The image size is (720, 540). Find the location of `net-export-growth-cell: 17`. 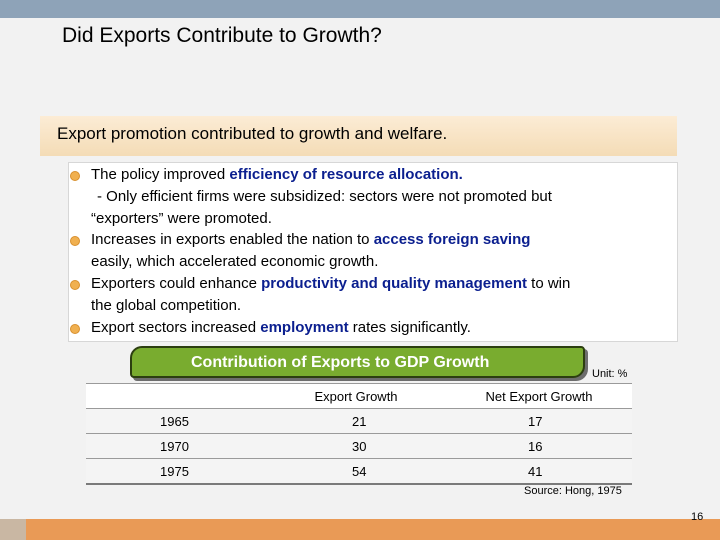

net-export-growth-cell: 17 is located at coordinates (539, 421).